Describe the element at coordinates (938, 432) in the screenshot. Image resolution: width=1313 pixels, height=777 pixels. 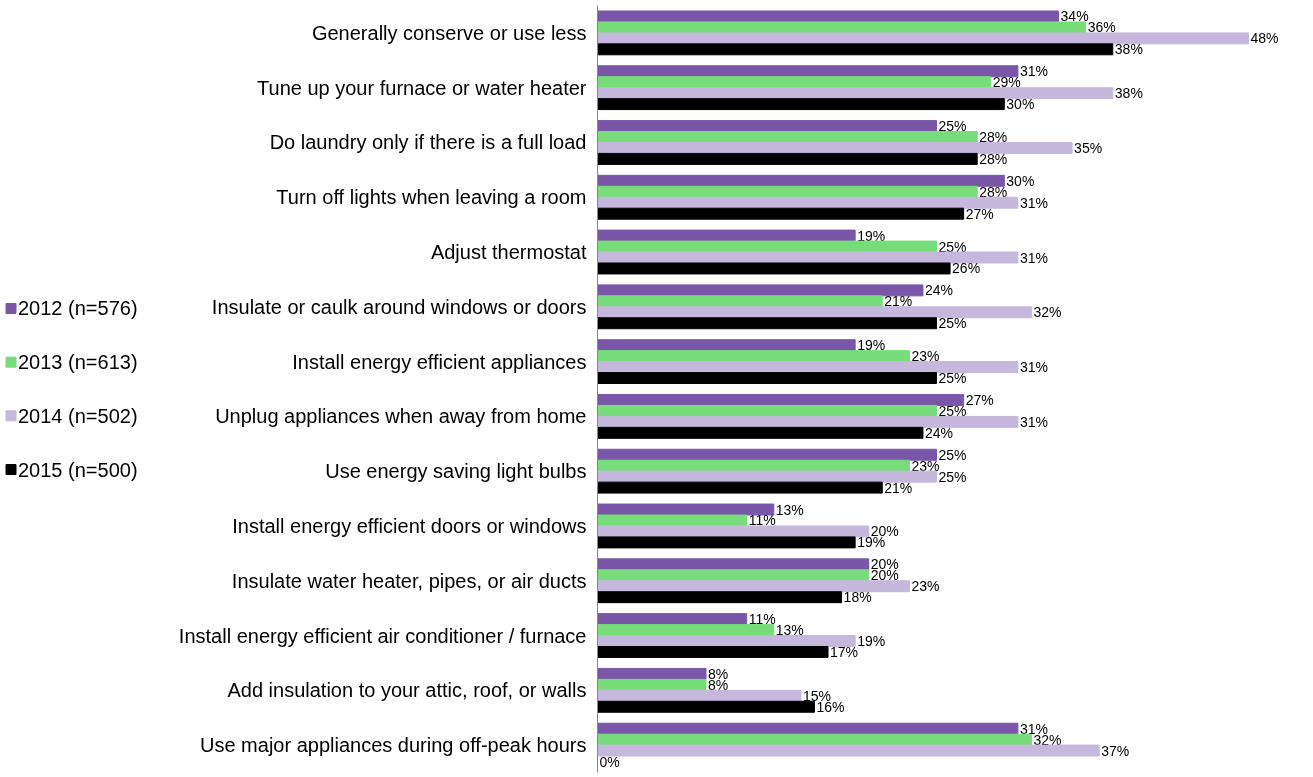
I see `data-label: 24%` at that location.